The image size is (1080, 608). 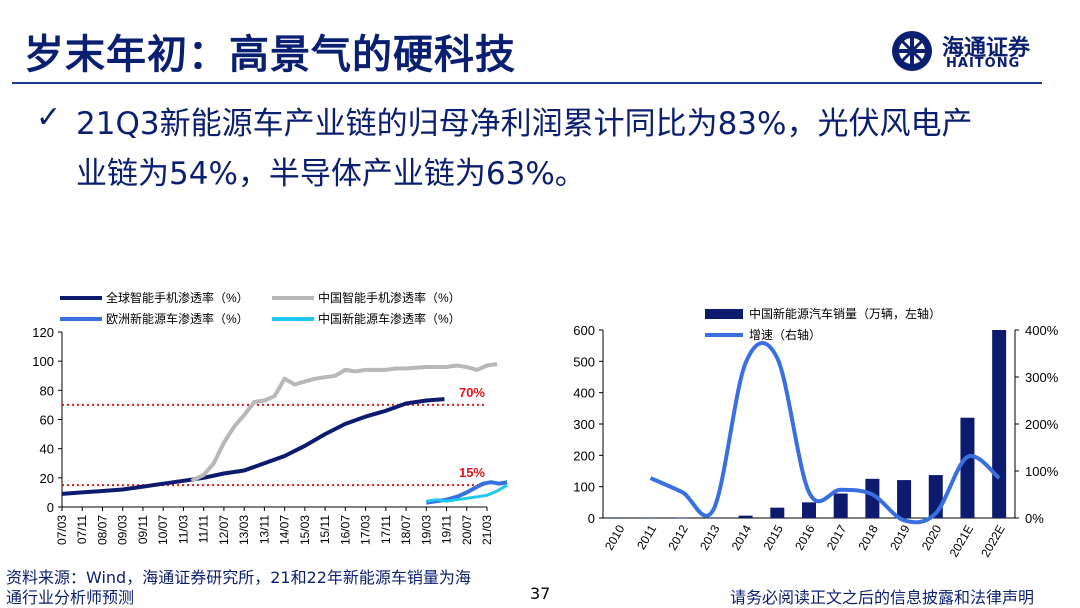 I want to click on y-tick-label-right: 200%, so click(x=1042, y=424).